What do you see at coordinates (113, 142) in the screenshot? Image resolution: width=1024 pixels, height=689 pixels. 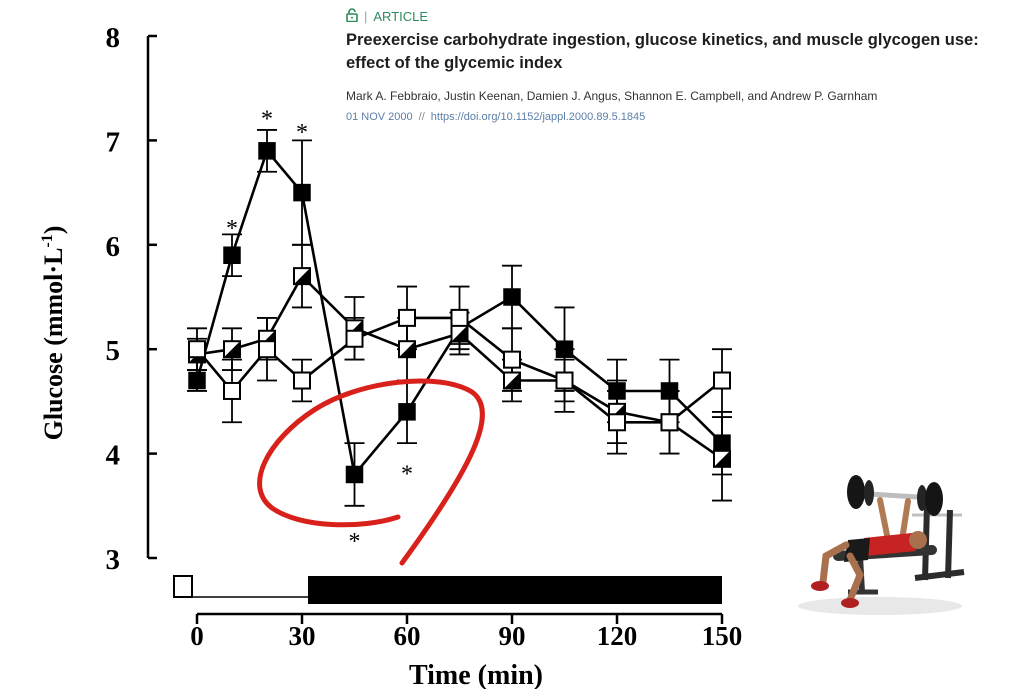 I see `y-tick-label: 7` at bounding box center [113, 142].